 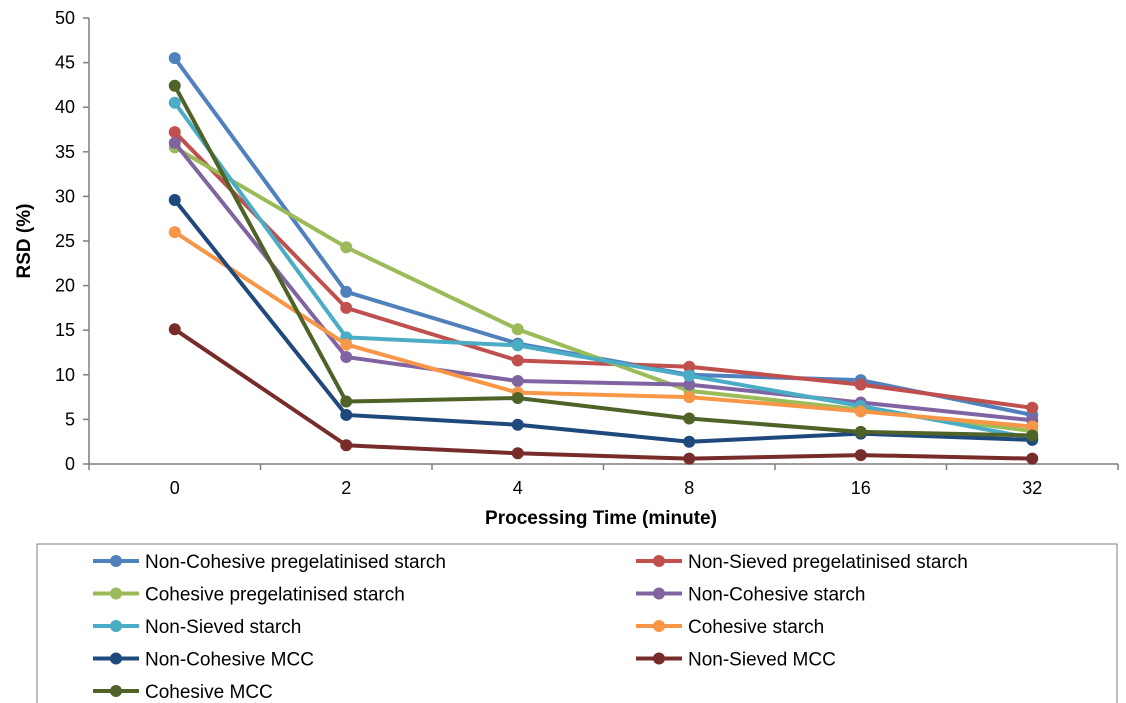 I want to click on legend-item: Non-Sieved starch, so click(x=197, y=627).